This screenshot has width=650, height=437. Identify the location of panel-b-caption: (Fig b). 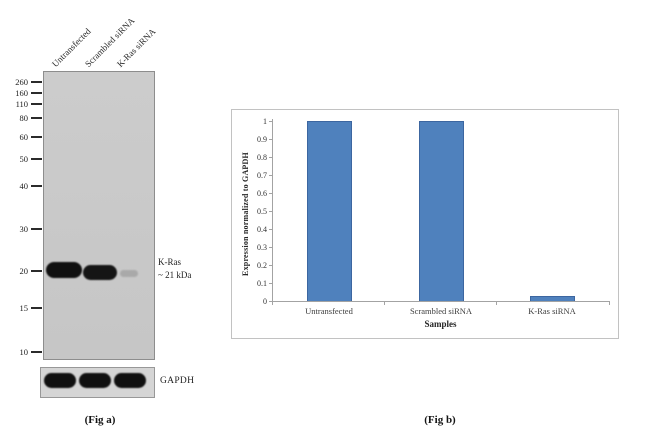
(440, 420).